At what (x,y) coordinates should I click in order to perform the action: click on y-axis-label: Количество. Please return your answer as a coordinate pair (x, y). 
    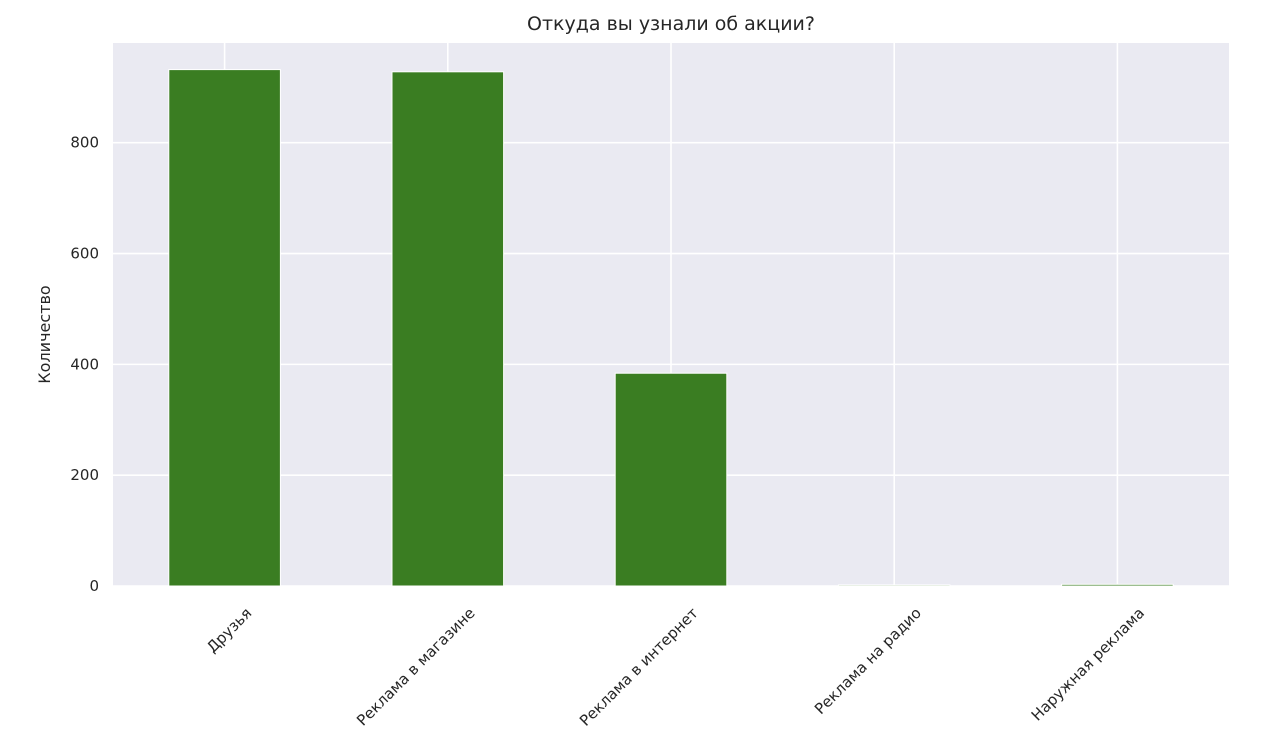
    Looking at the image, I should click on (44, 334).